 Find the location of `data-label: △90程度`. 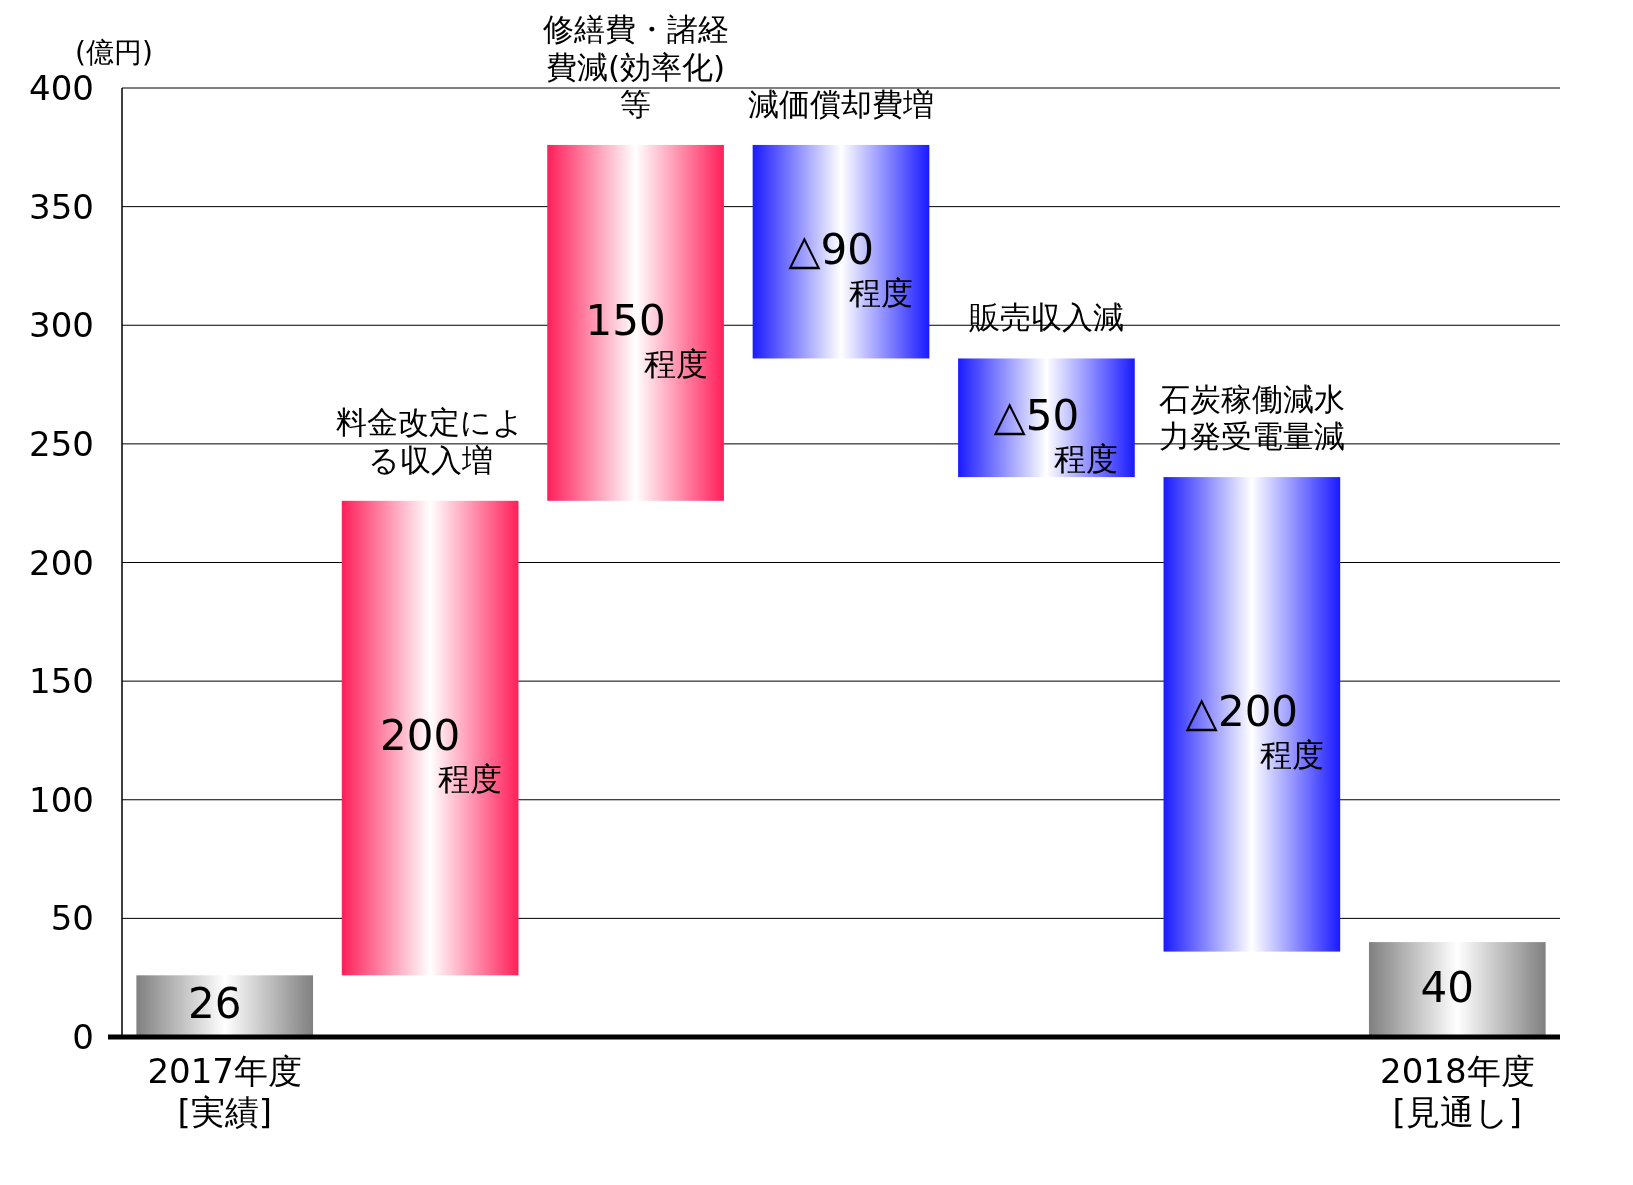

data-label: △90程度 is located at coordinates (850, 268).